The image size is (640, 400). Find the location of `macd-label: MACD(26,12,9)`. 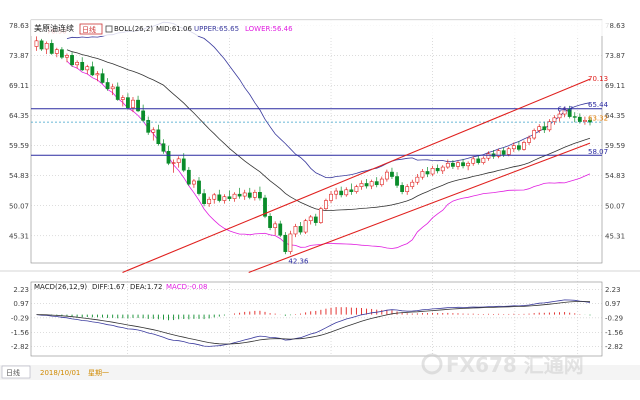

macd-label: MACD(26,12,9) is located at coordinates (60, 287).